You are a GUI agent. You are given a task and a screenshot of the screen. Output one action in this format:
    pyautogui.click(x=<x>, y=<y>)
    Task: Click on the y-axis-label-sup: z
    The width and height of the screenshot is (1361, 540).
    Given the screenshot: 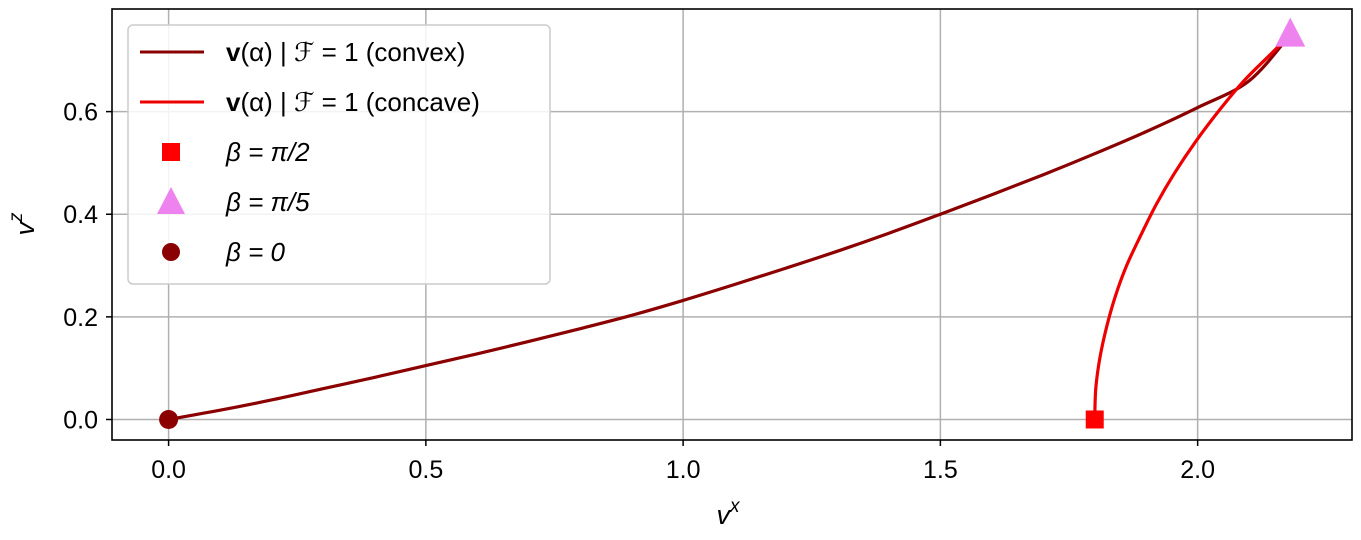 What is the action you would take?
    pyautogui.click(x=16, y=217)
    